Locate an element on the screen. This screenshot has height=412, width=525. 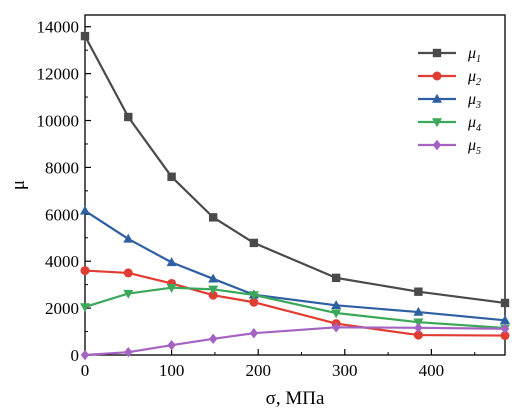
legend-label: μ2 is located at coordinates (474, 78).